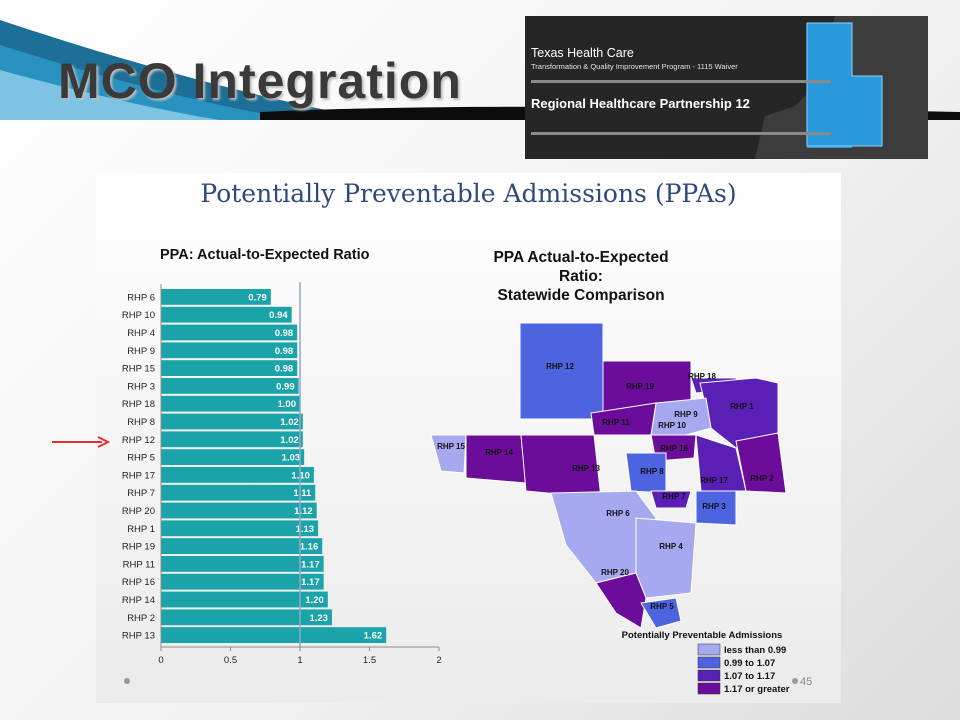 The width and height of the screenshot is (960, 720). I want to click on region-label: RHP 11, so click(616, 422).